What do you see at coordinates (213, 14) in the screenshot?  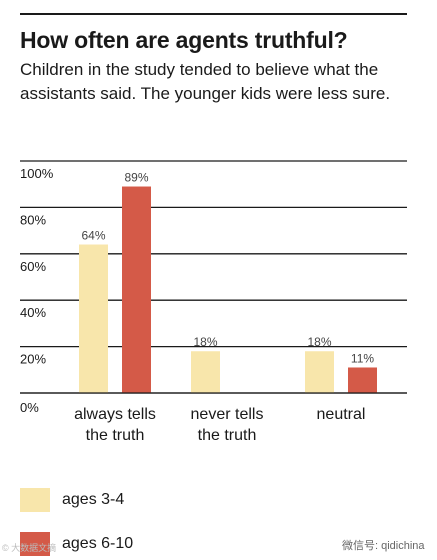 I see `header-rule` at bounding box center [213, 14].